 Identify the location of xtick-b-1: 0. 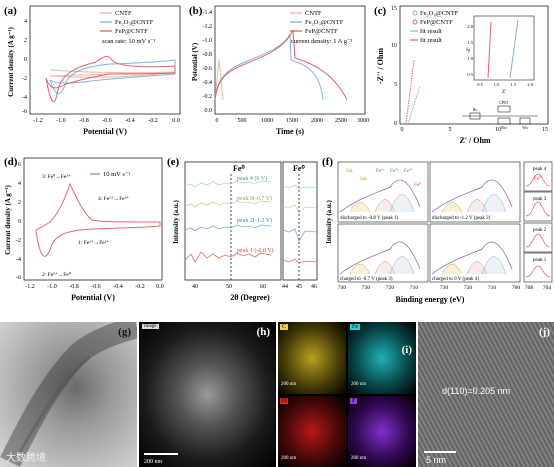
(217, 121).